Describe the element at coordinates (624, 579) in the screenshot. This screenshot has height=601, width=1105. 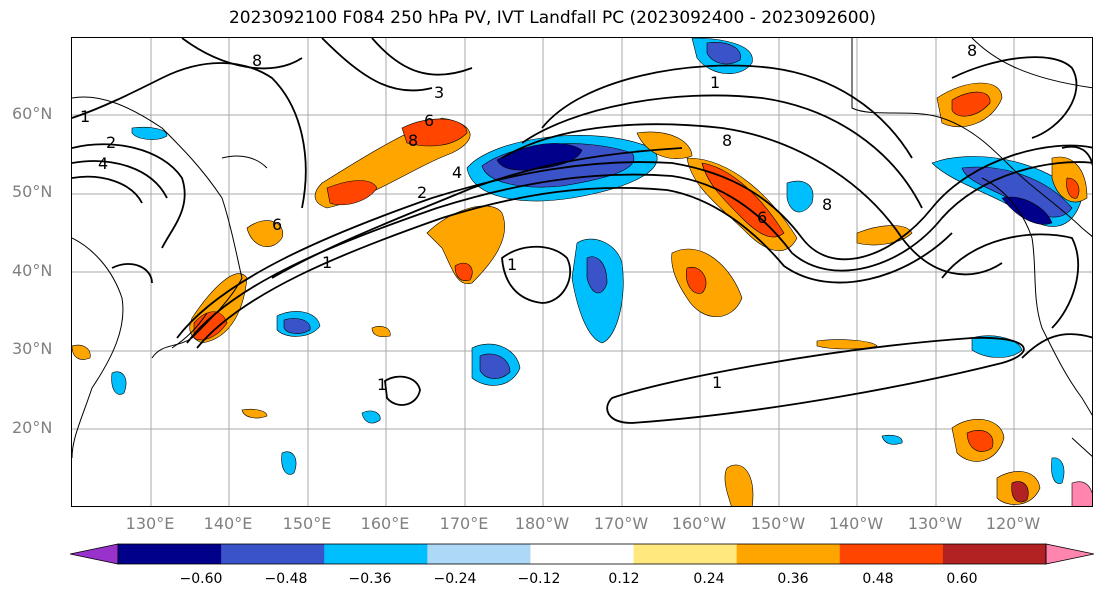
I see `colorbar-tick: 0.12` at that location.